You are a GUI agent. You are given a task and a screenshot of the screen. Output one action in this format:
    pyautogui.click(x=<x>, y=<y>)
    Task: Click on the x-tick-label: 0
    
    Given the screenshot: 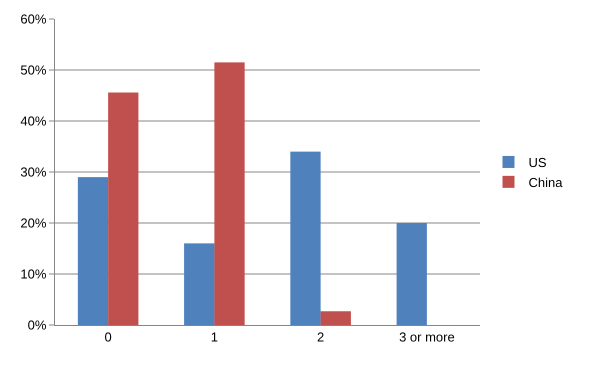 What is the action you would take?
    pyautogui.click(x=108, y=337)
    